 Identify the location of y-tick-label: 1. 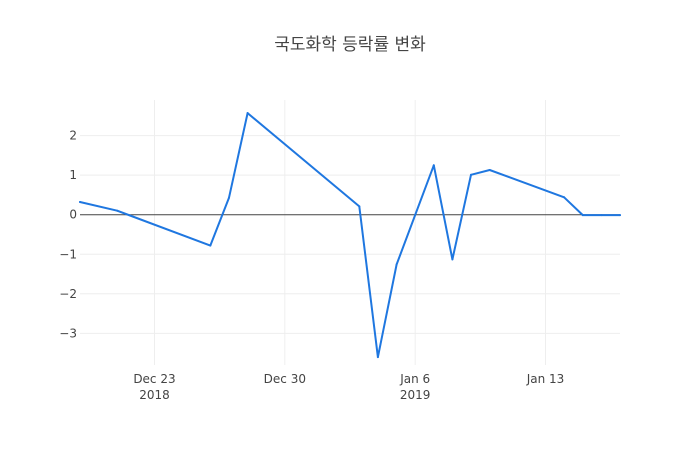
(73, 175).